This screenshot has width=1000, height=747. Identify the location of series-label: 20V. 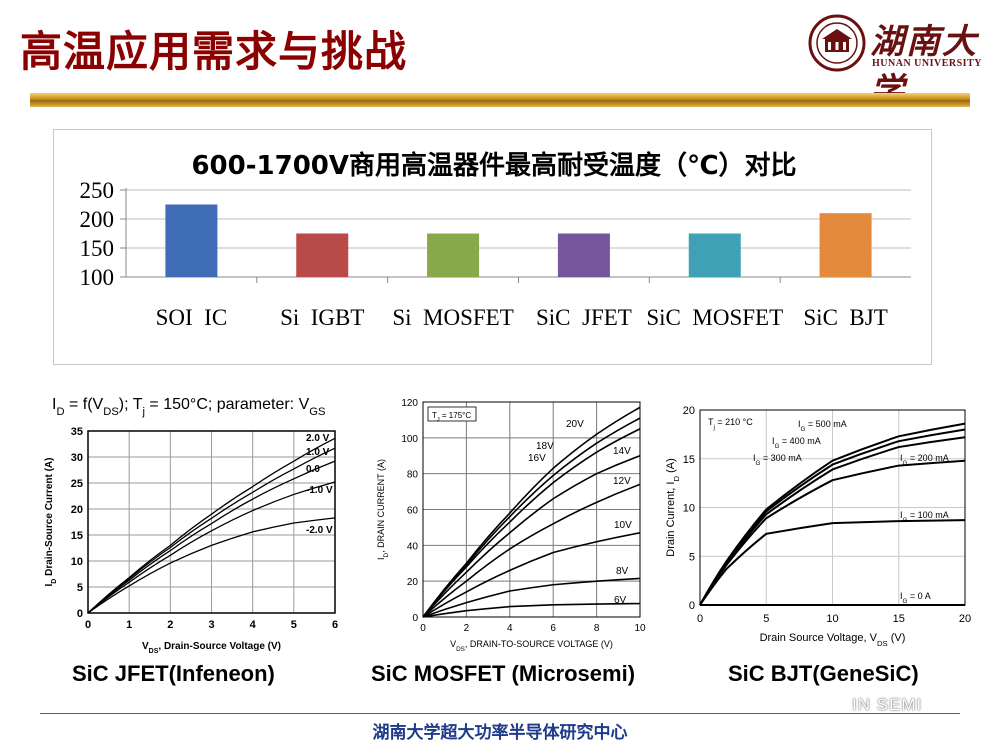
(575, 424).